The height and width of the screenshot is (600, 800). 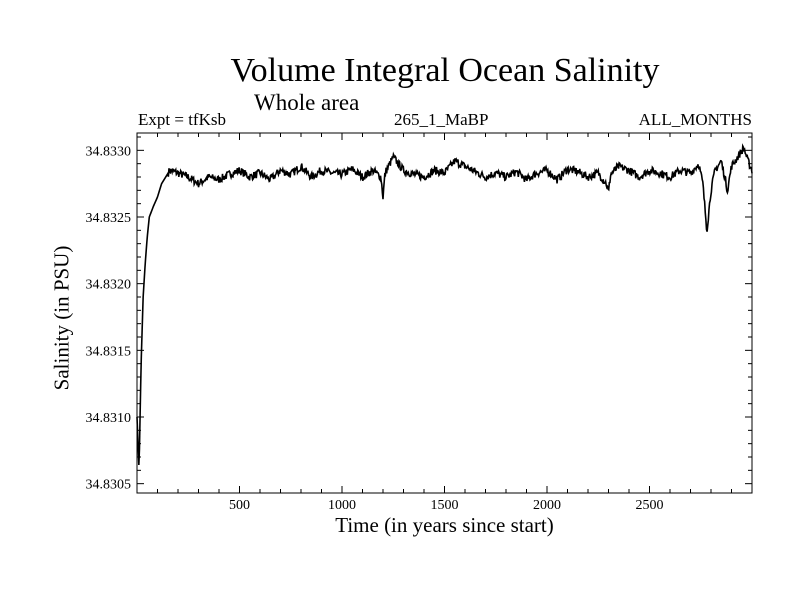 What do you see at coordinates (109, 485) in the screenshot?
I see `y-tick-label: 34.8305` at bounding box center [109, 485].